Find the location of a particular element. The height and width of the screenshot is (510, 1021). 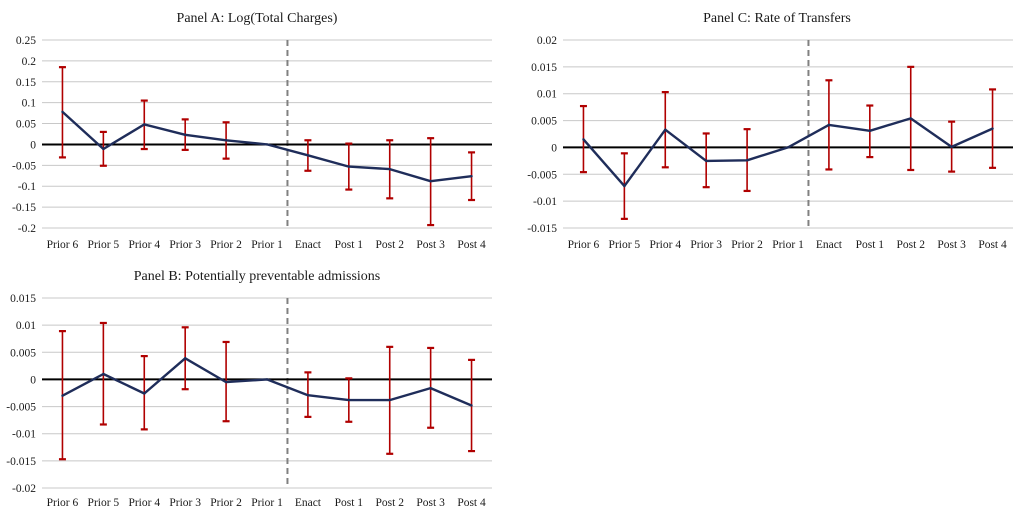

panel-b-x-tick-label: Prior 3 is located at coordinates (185, 503).